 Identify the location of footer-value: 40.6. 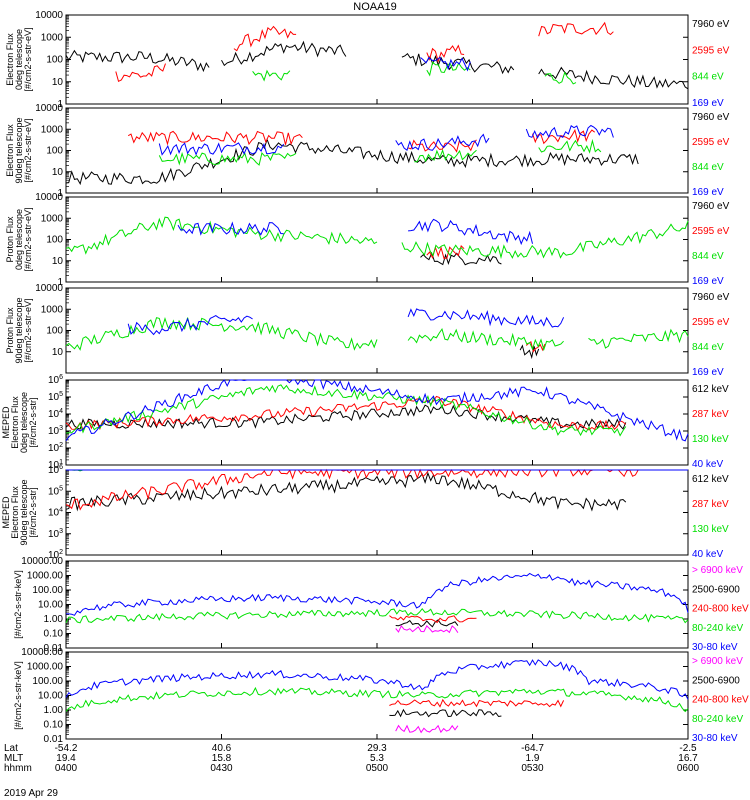
(222, 748).